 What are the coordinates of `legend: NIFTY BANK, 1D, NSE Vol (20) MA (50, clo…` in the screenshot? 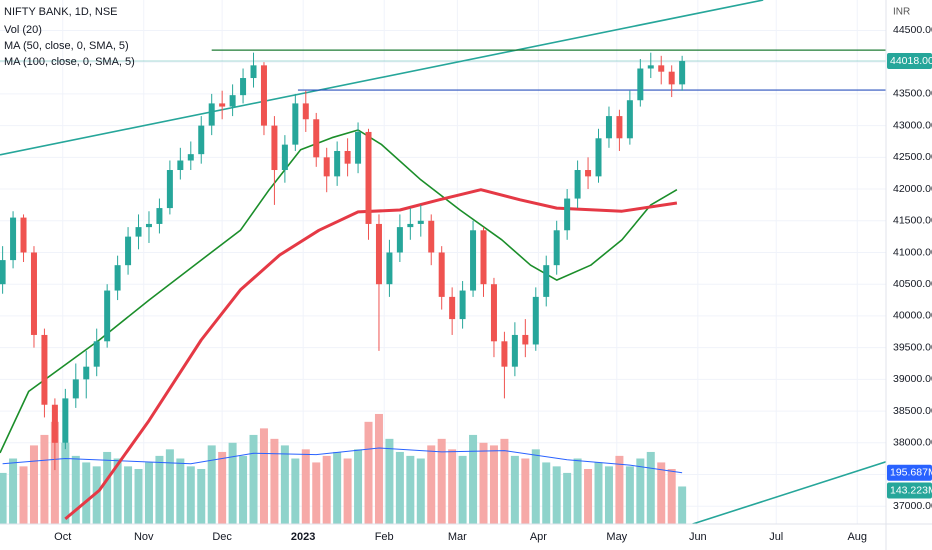 It's located at (69, 37).